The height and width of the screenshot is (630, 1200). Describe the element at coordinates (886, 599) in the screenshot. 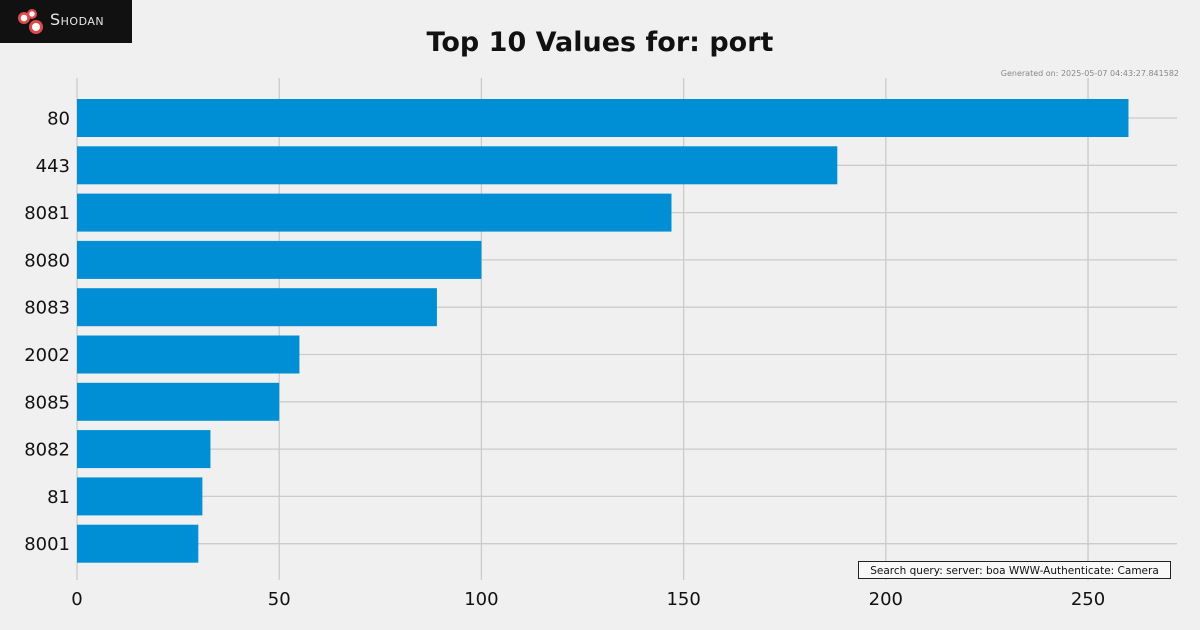

I see `x-tick-label: 200` at that location.